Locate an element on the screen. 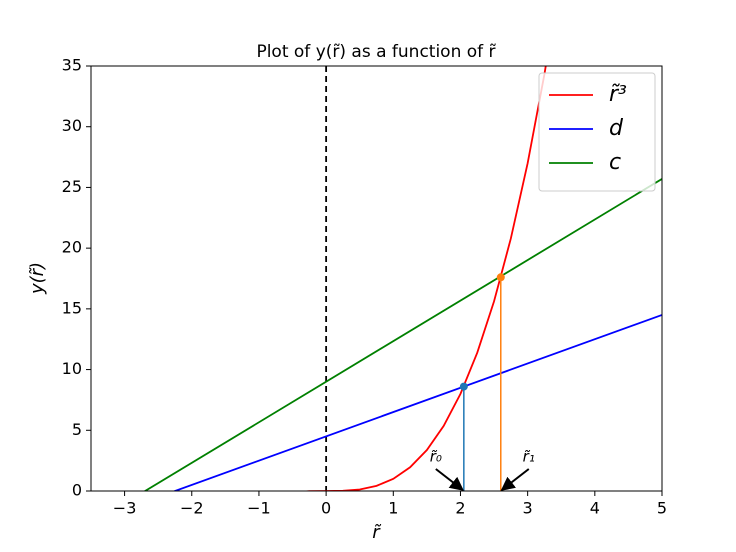 This screenshot has height=552, width=736. y-tick-label: 0 is located at coordinates (77, 490).